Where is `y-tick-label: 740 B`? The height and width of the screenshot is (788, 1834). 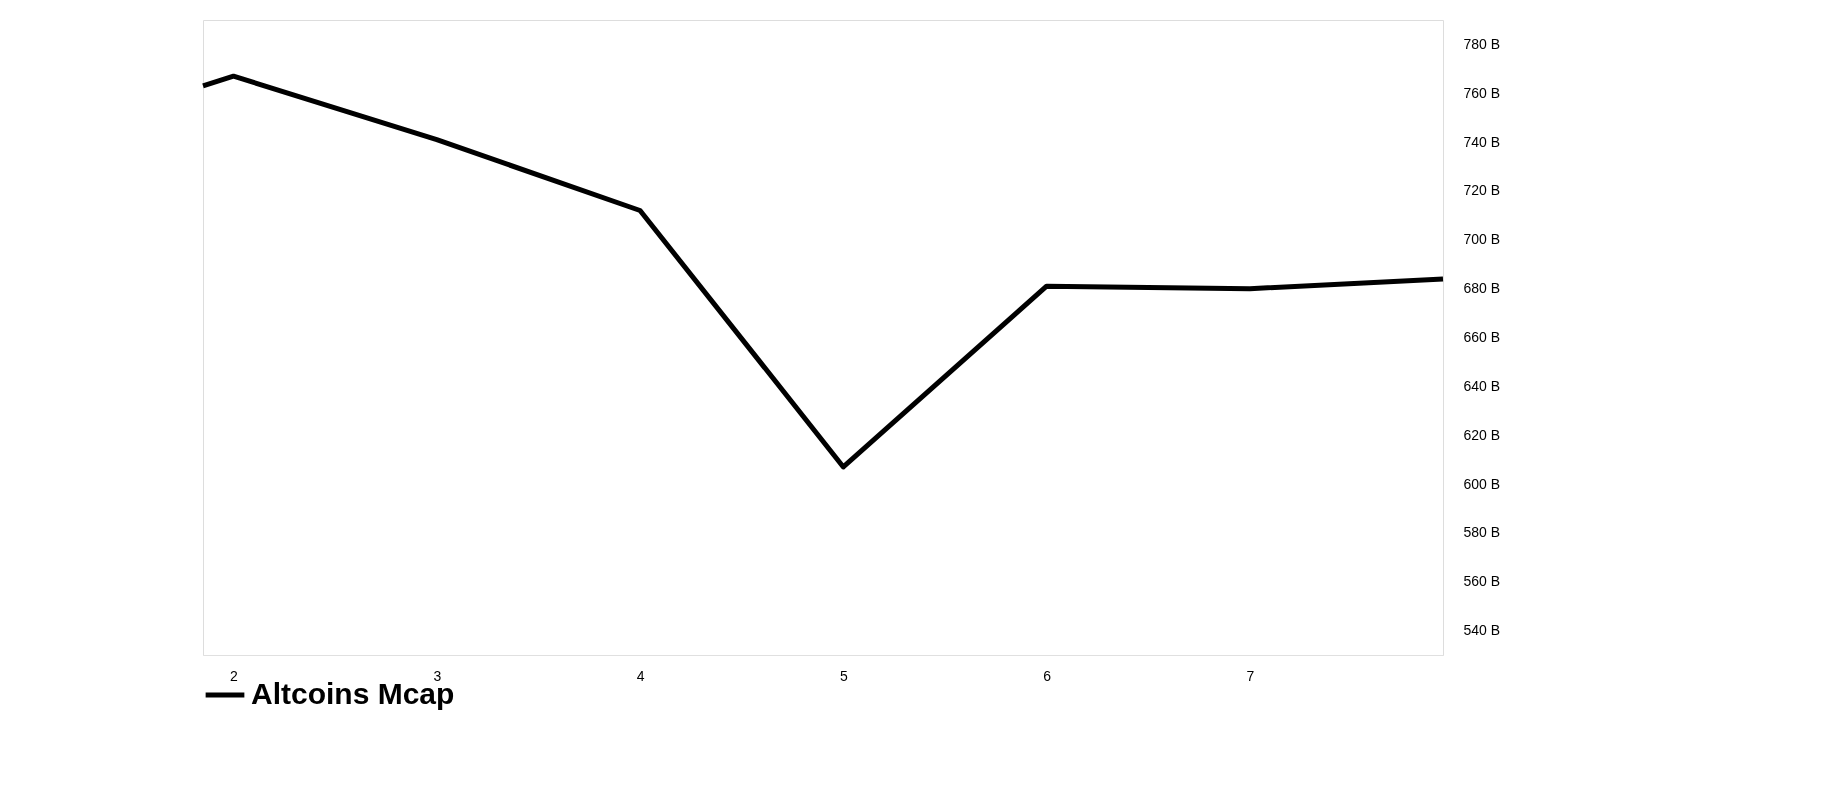
y-tick-label: 740 B is located at coordinates (1482, 141).